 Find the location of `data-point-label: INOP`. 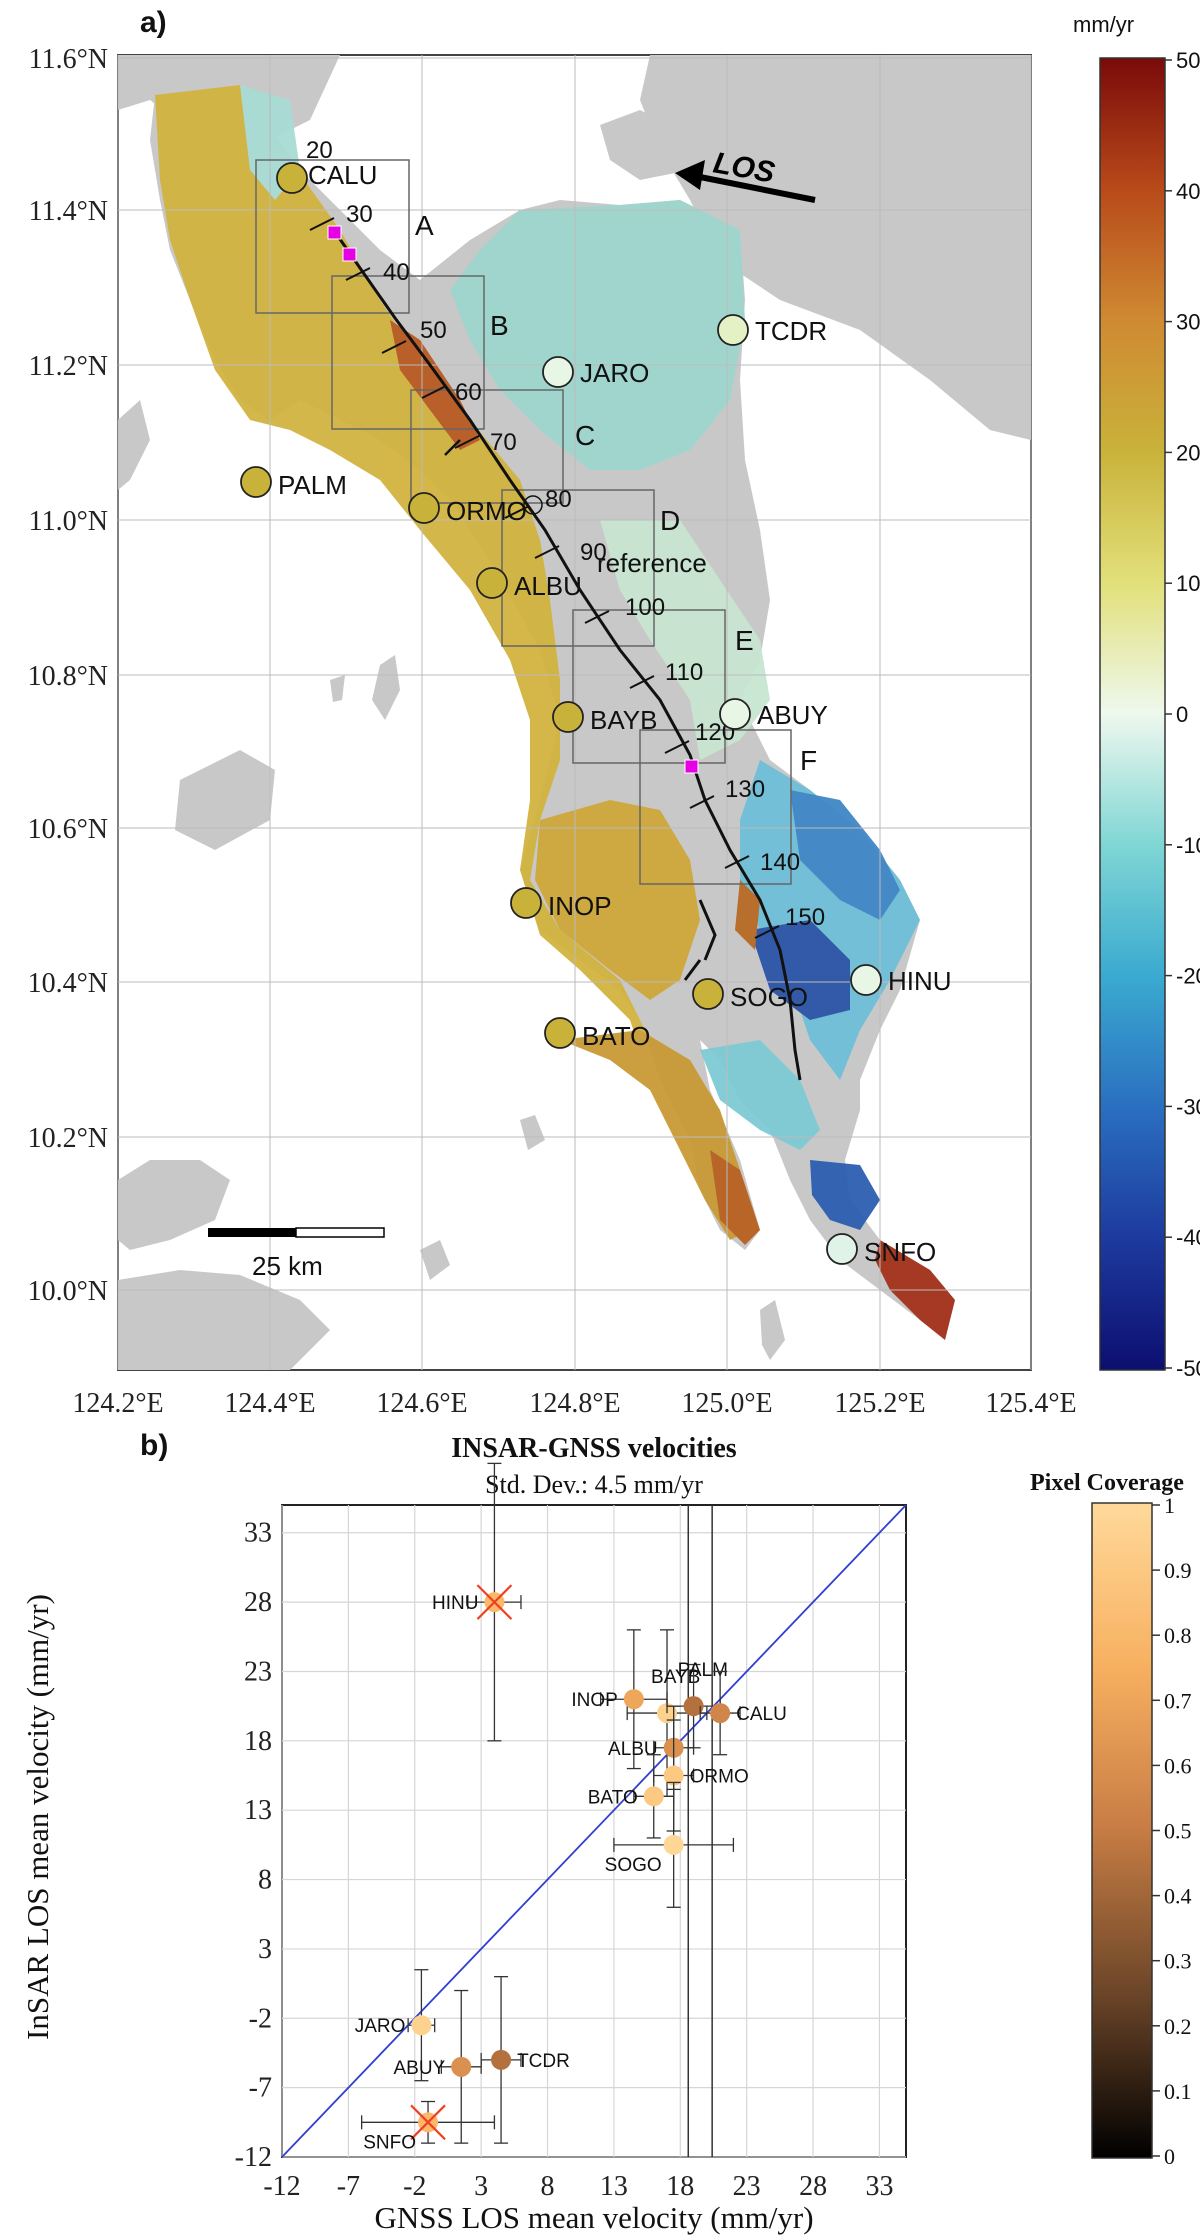

data-point-label: INOP is located at coordinates (594, 1700).